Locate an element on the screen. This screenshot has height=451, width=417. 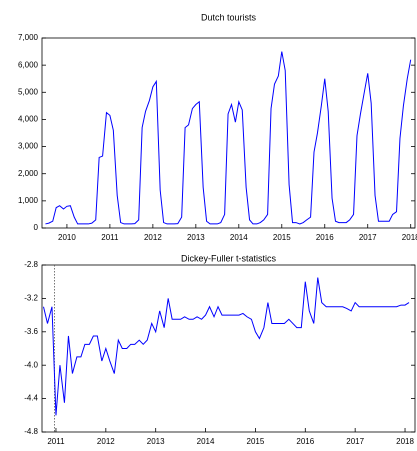
y-tick-label: -4.4 is located at coordinates (31, 398).